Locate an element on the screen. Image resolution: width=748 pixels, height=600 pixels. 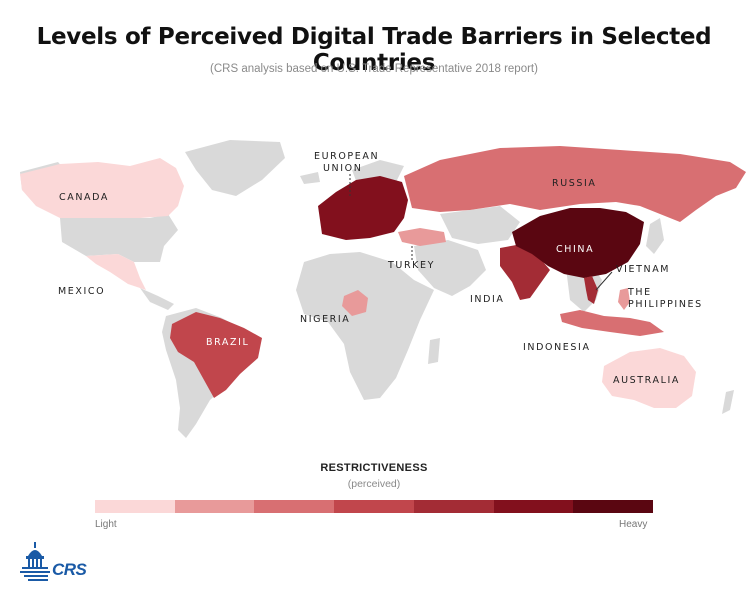
middle-east-shape is located at coordinates (450, 268).